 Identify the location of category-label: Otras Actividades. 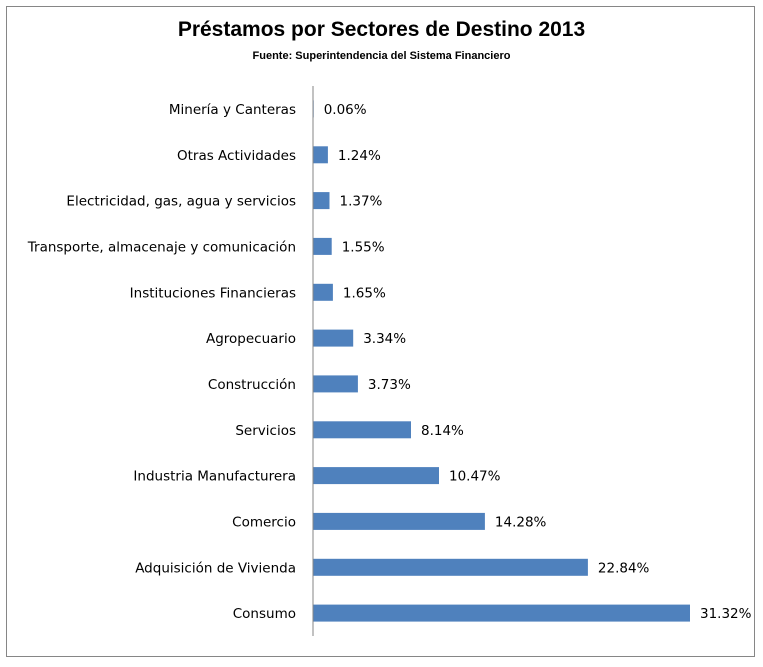
(236, 156).